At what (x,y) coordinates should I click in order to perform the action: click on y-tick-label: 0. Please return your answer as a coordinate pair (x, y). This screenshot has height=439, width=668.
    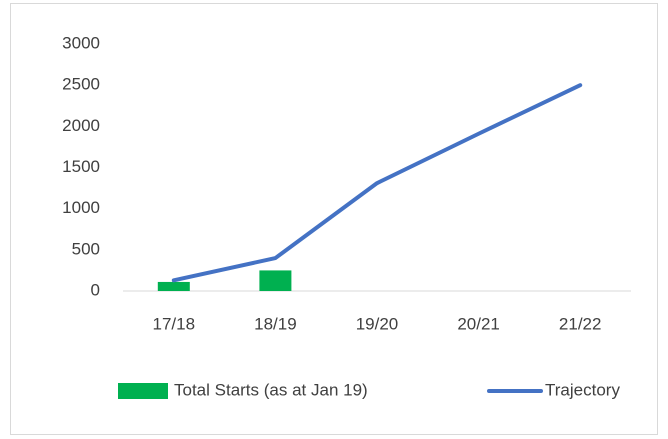
    Looking at the image, I should click on (95, 289).